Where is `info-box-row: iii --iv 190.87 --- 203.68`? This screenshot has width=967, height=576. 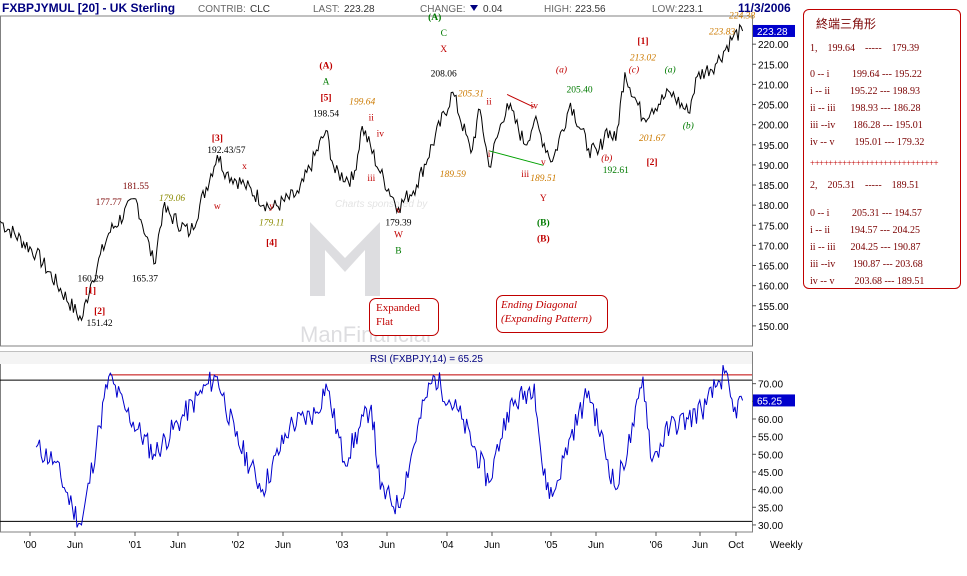 info-box-row: iii --iv 190.87 --- 203.68 is located at coordinates (866, 264).